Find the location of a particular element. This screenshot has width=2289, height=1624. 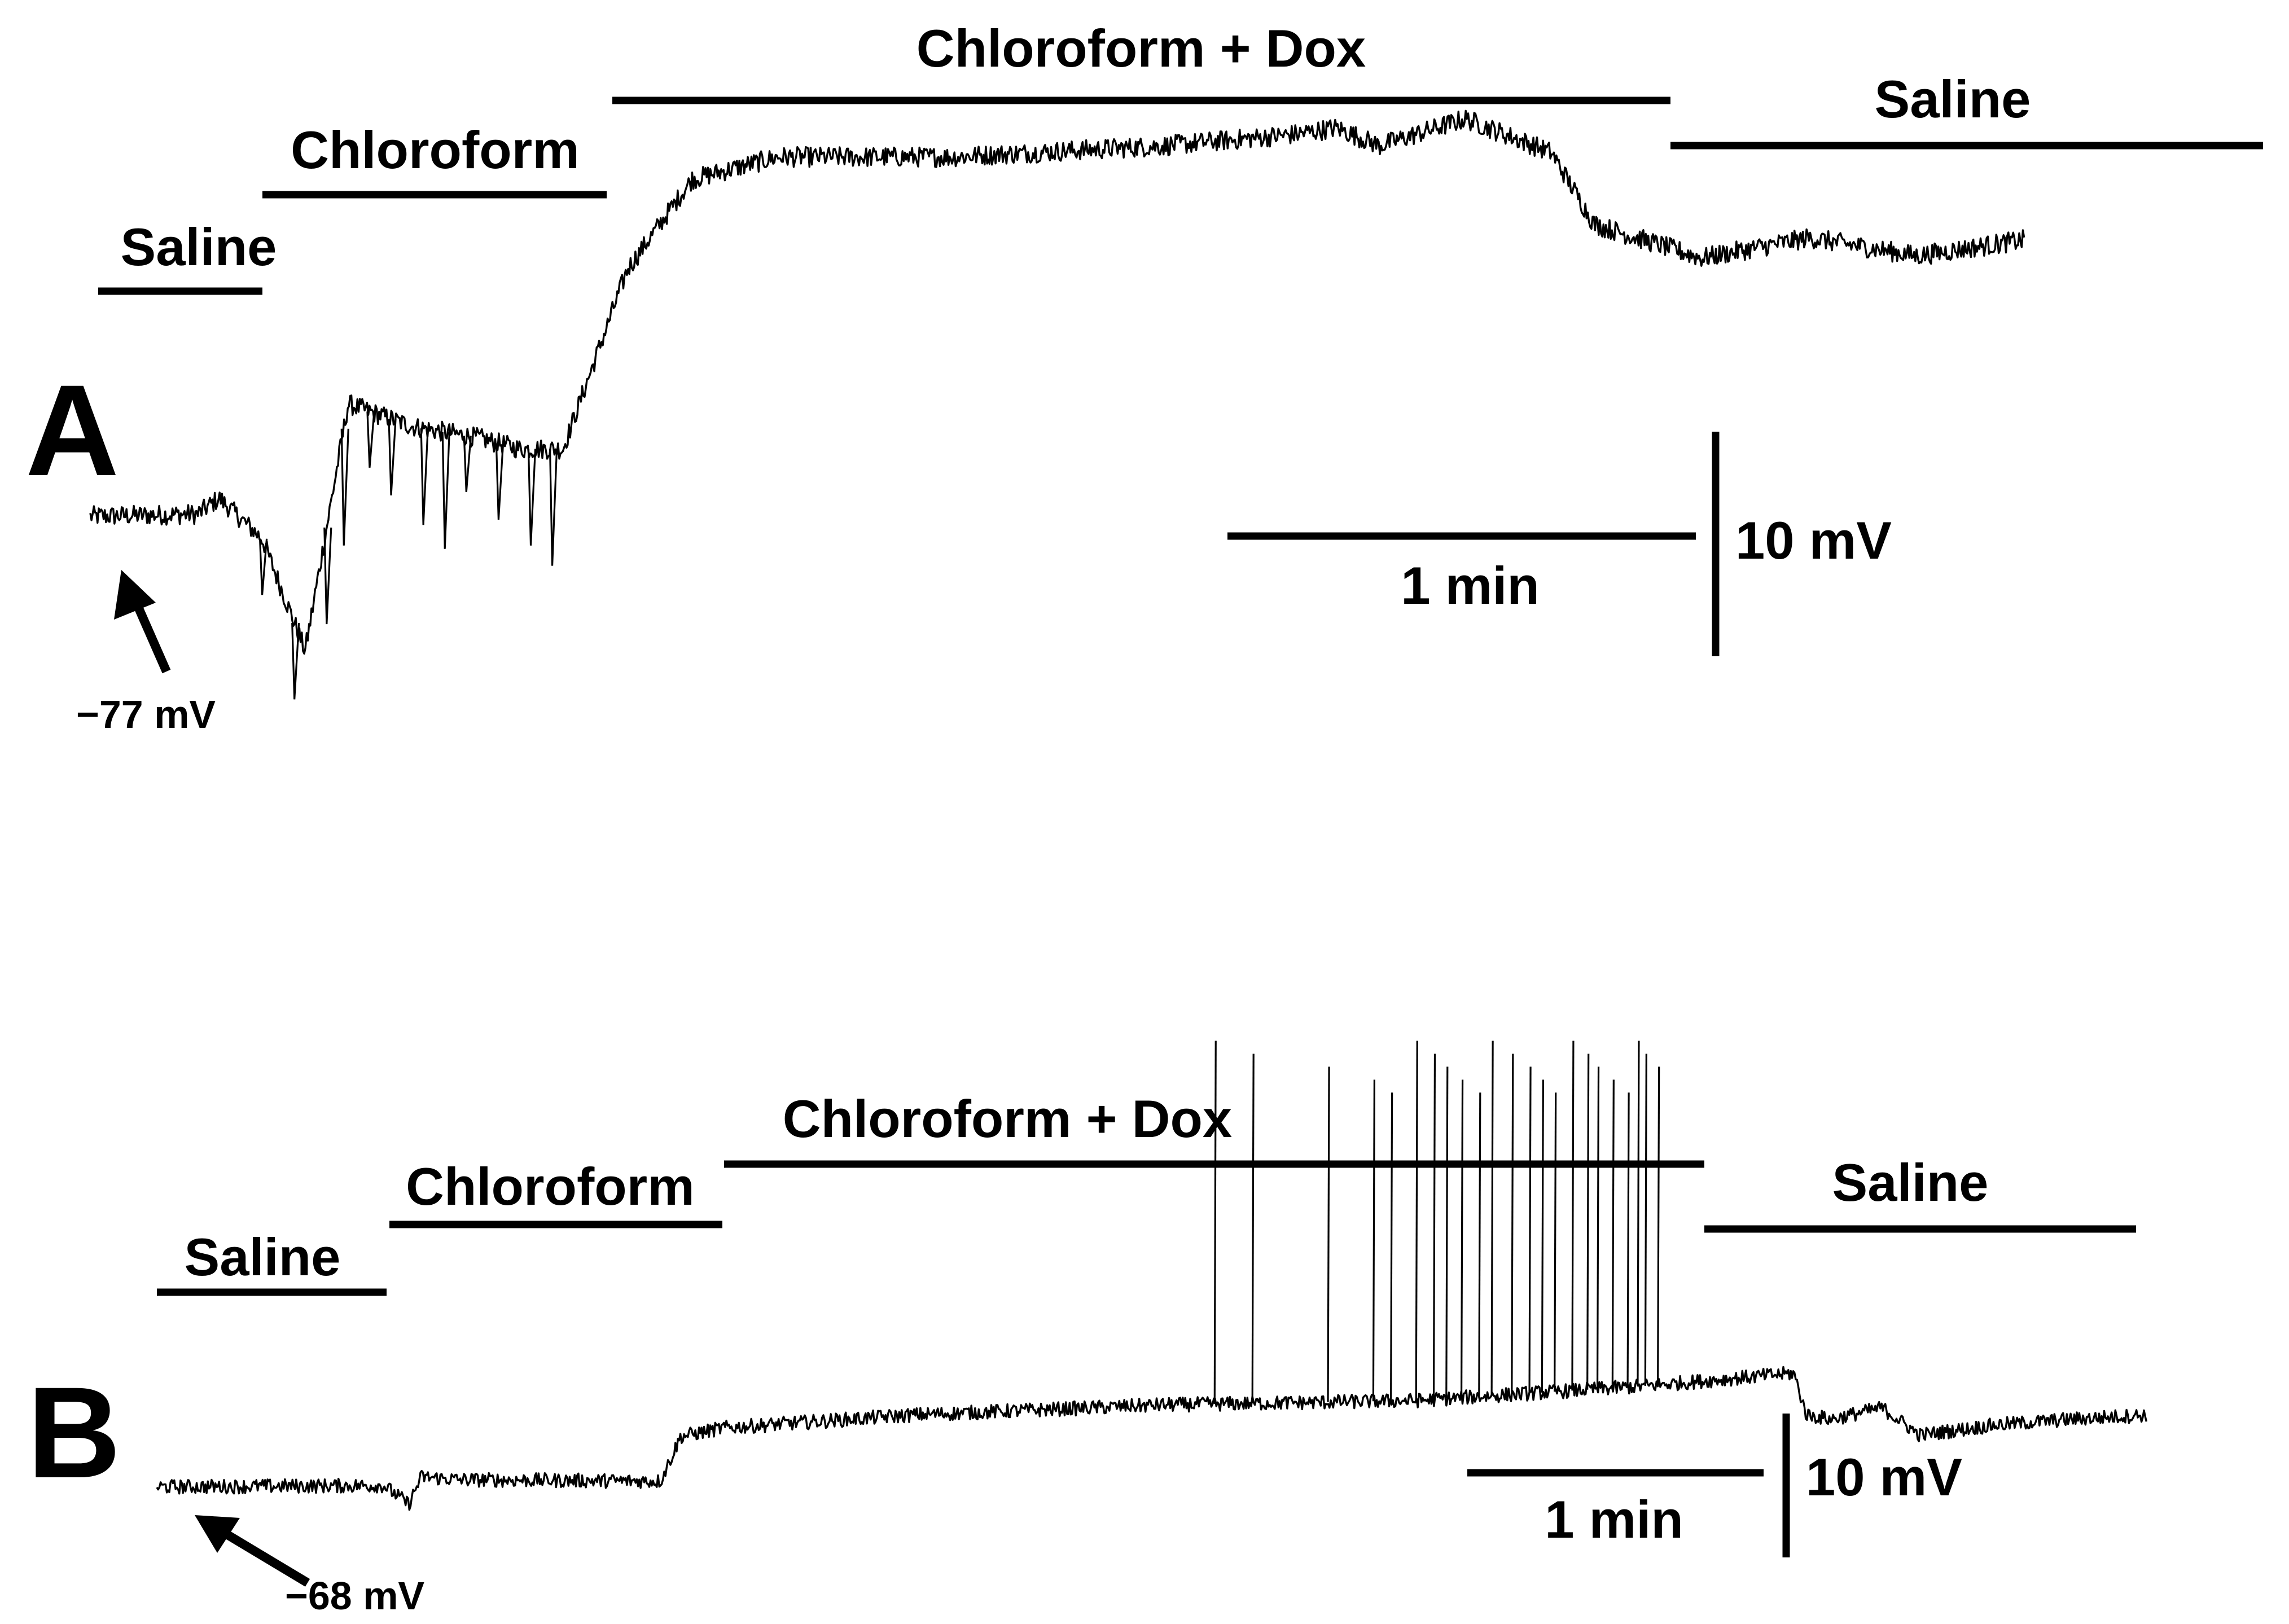

panel-a-label-chloroform: Chloroform is located at coordinates (435, 150).